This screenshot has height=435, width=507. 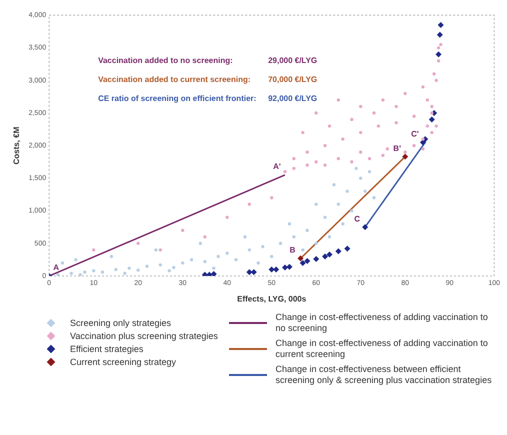 What do you see at coordinates (357, 219) in the screenshot?
I see `annotation: C` at bounding box center [357, 219].